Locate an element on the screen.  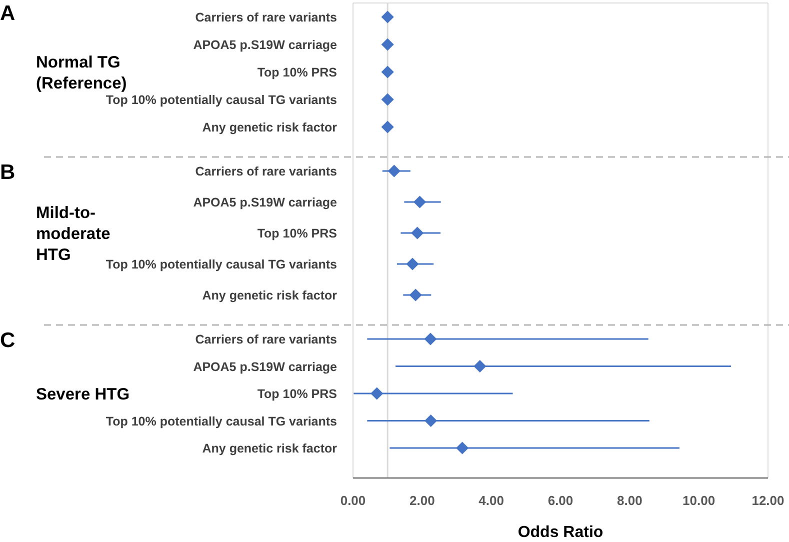
text: C is located at coordinates (8, 340).